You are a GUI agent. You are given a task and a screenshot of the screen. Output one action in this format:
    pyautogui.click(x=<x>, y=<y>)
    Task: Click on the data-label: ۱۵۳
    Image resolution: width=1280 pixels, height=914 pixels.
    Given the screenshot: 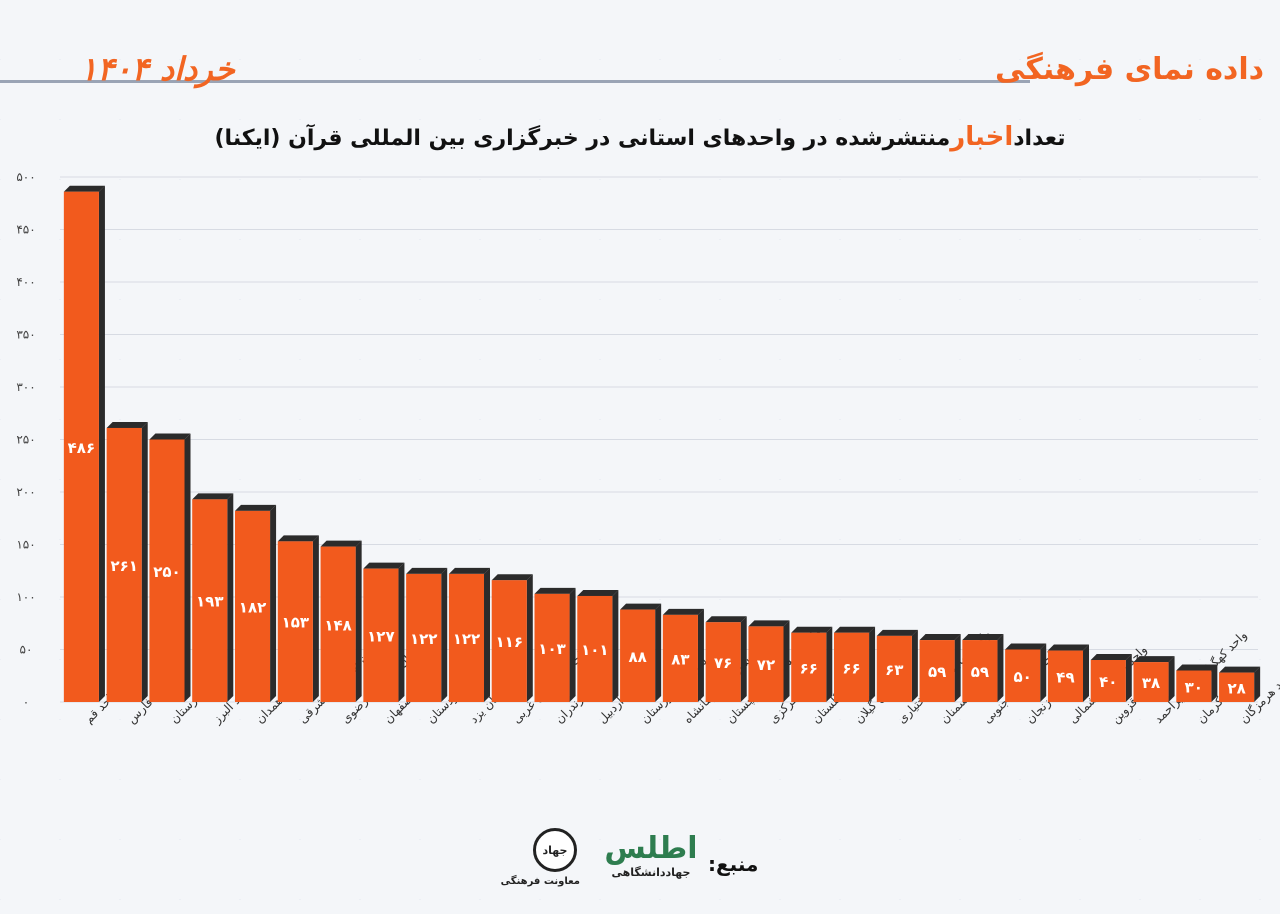 What is the action you would take?
    pyautogui.click(x=295, y=623)
    